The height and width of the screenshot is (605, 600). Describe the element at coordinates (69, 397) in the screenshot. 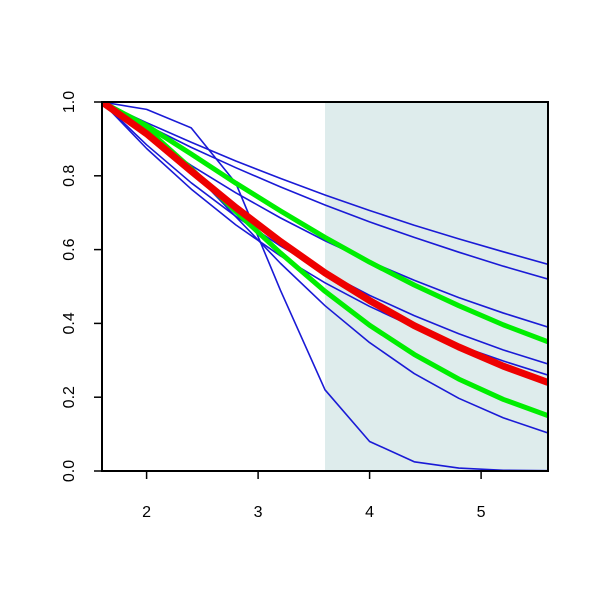

I see `y-tick-label: 0.2` at that location.